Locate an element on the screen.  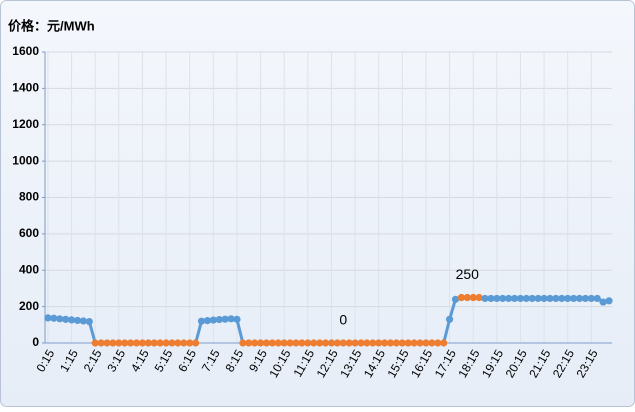
y-tick-label: 0 is located at coordinates (35, 342).